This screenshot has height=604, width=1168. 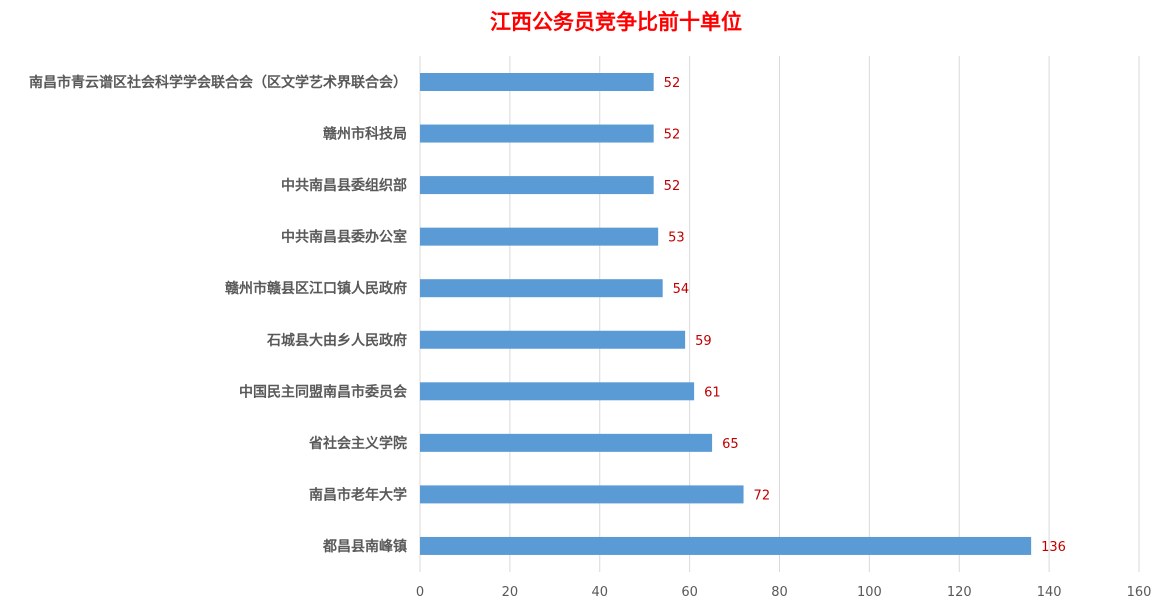 I want to click on category-label: 省社会主义学院, so click(x=357, y=443).